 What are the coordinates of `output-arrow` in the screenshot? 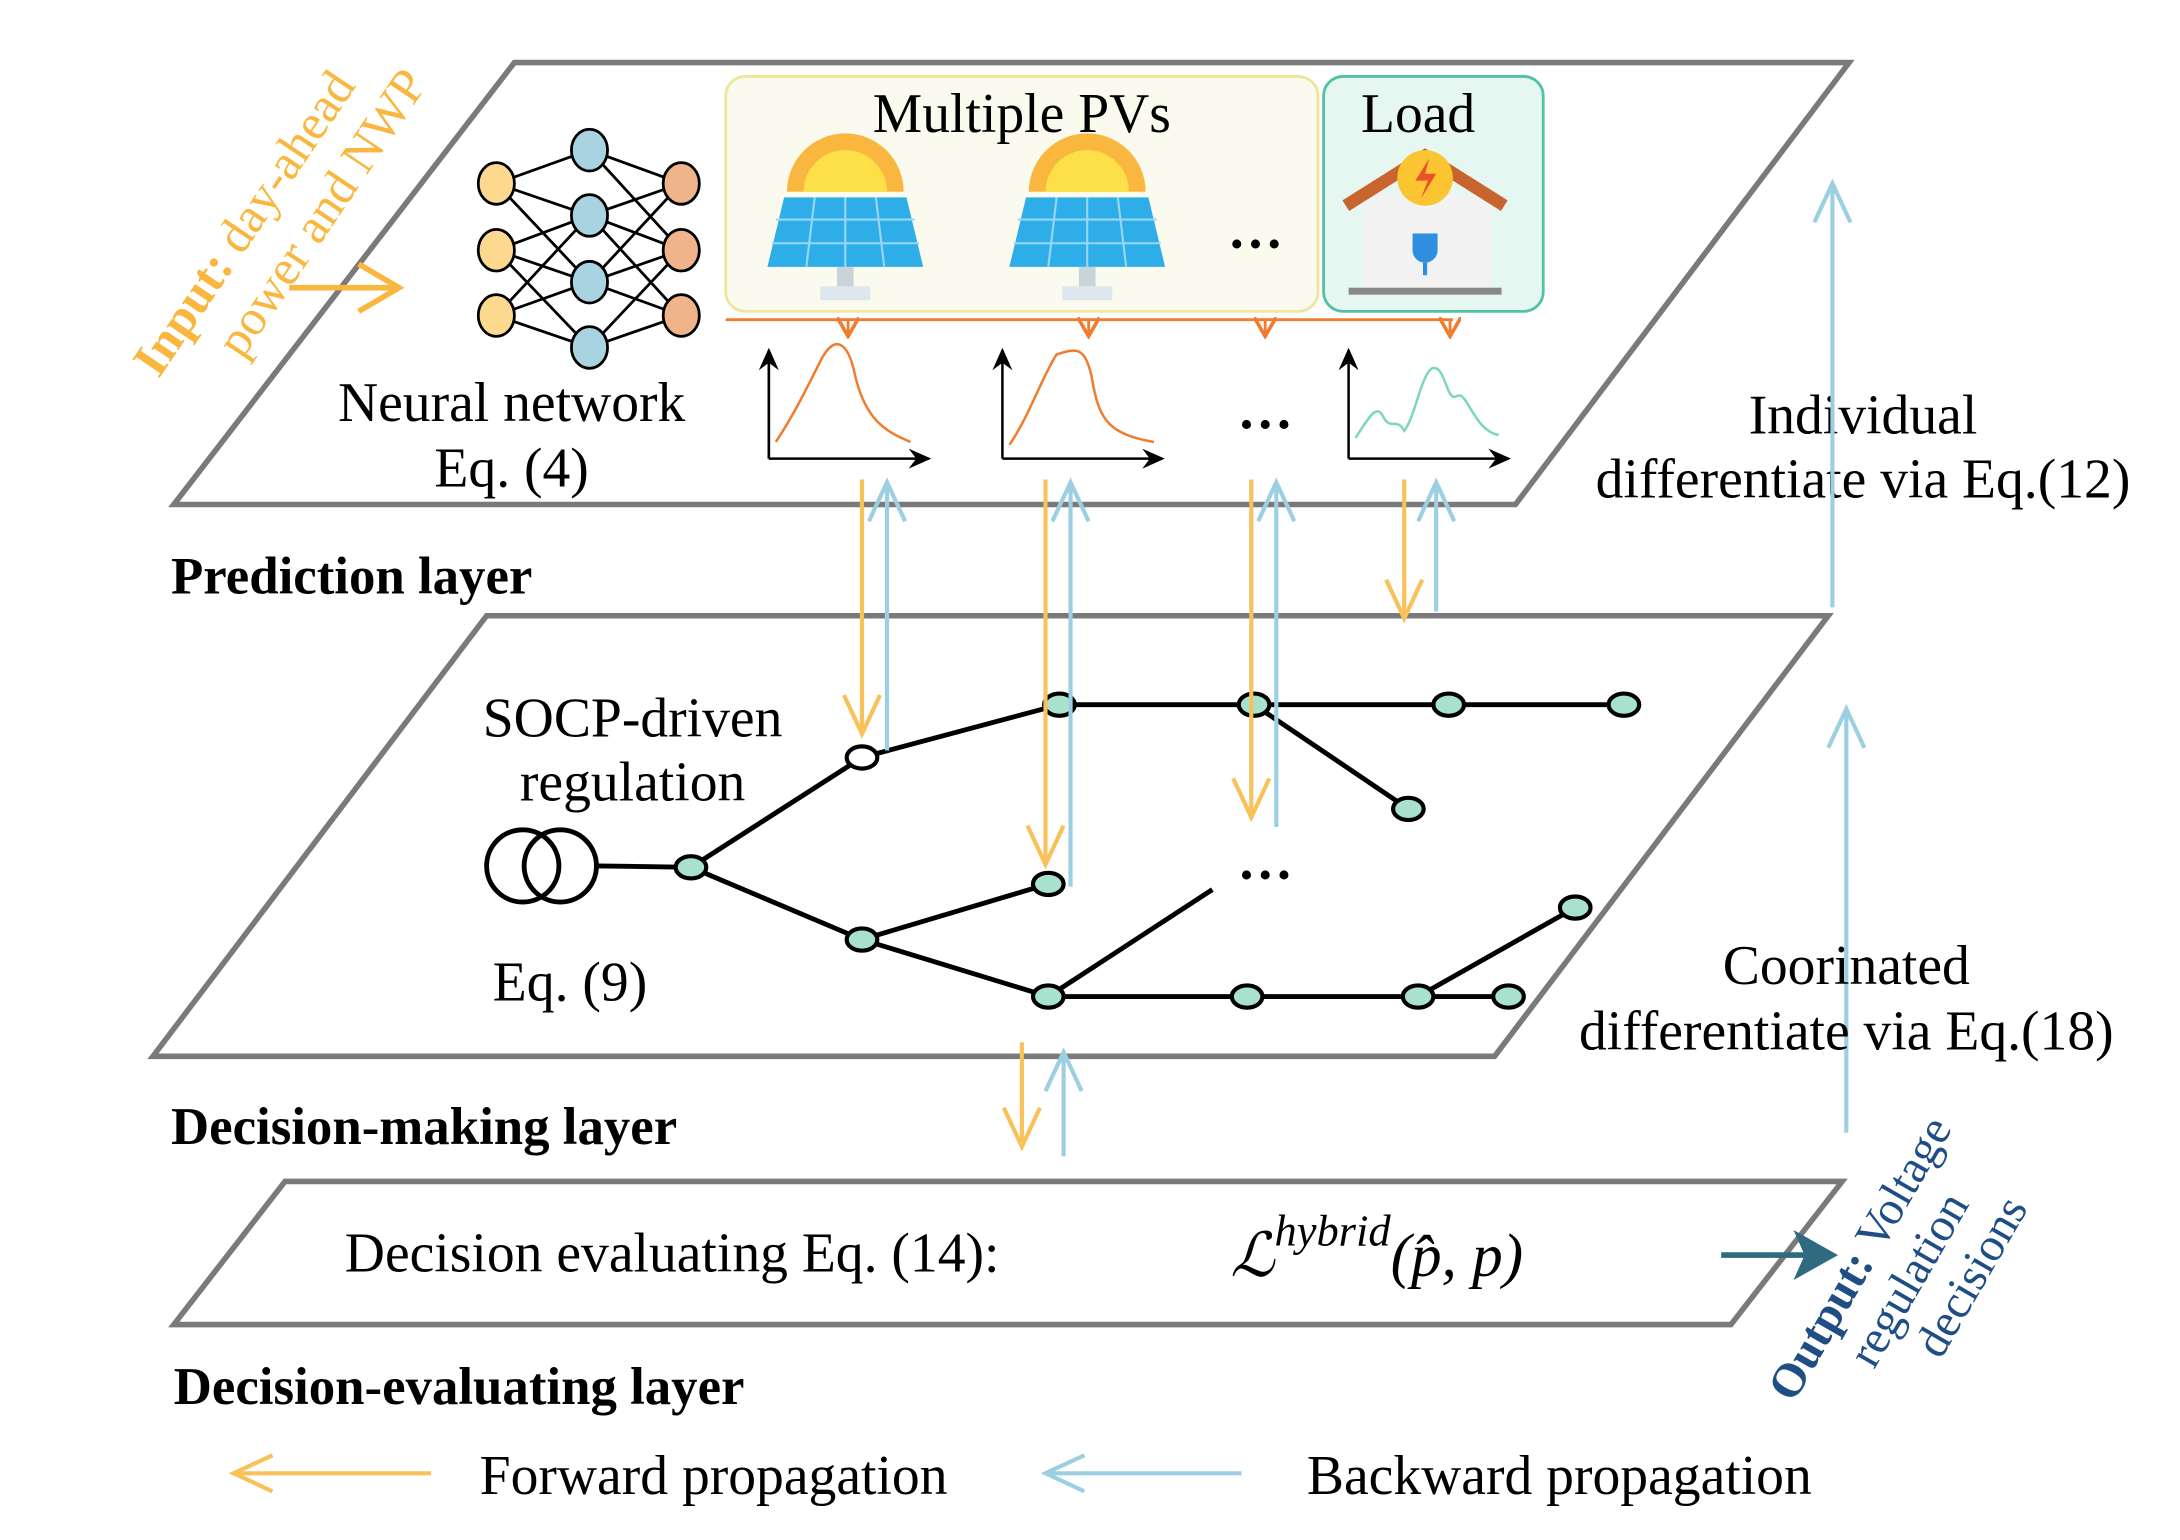 It's located at (1779, 1255).